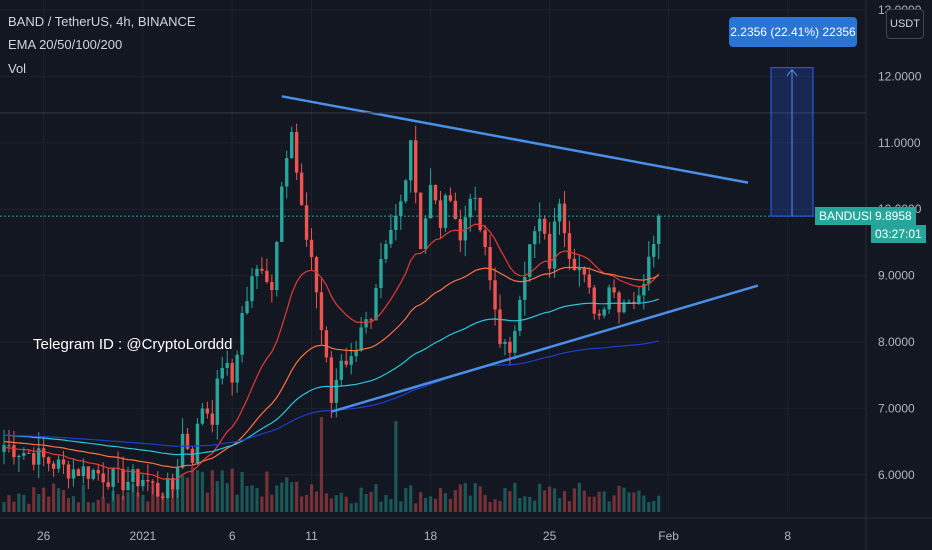 This screenshot has width=932, height=550. What do you see at coordinates (668, 536) in the screenshot?
I see `x-tick-label: Feb` at bounding box center [668, 536].